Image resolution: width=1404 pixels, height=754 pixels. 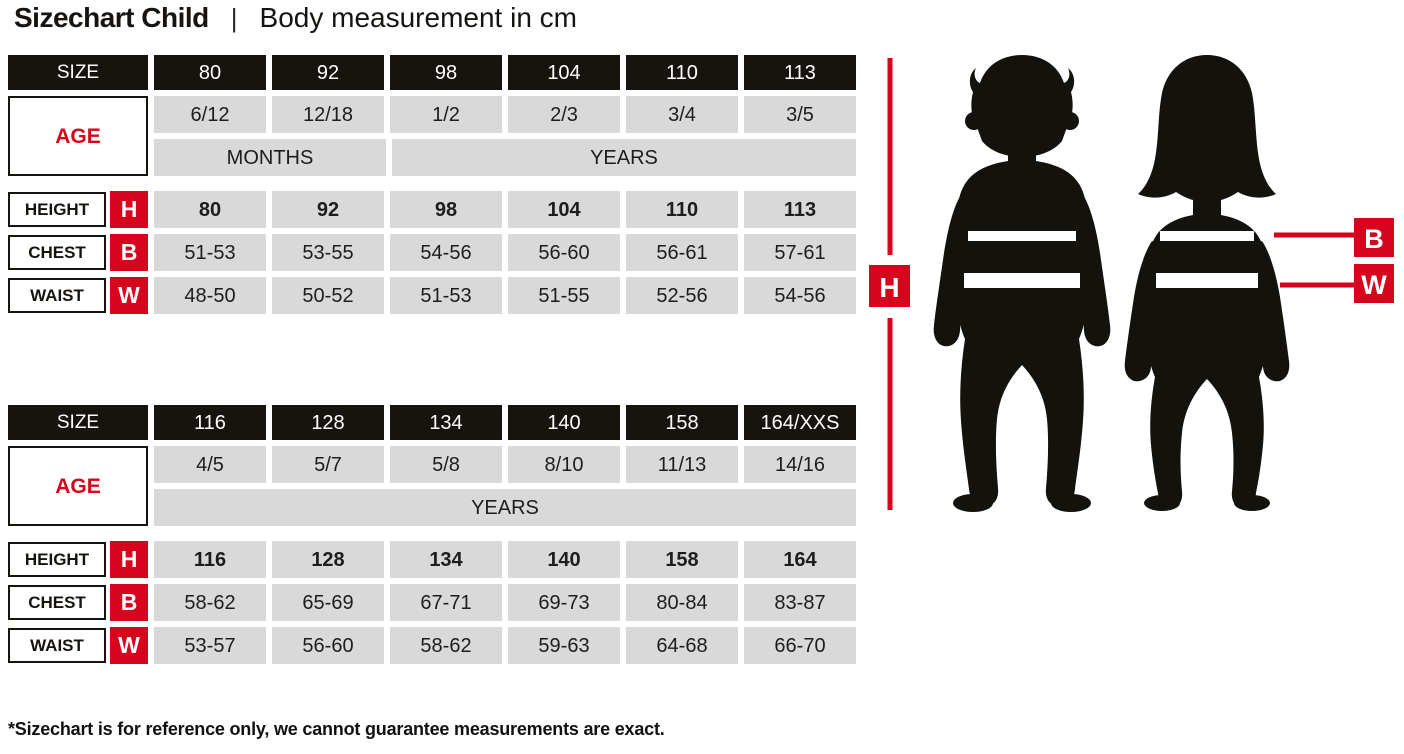 I want to click on measure-value-cell: 66-70, so click(x=800, y=645).